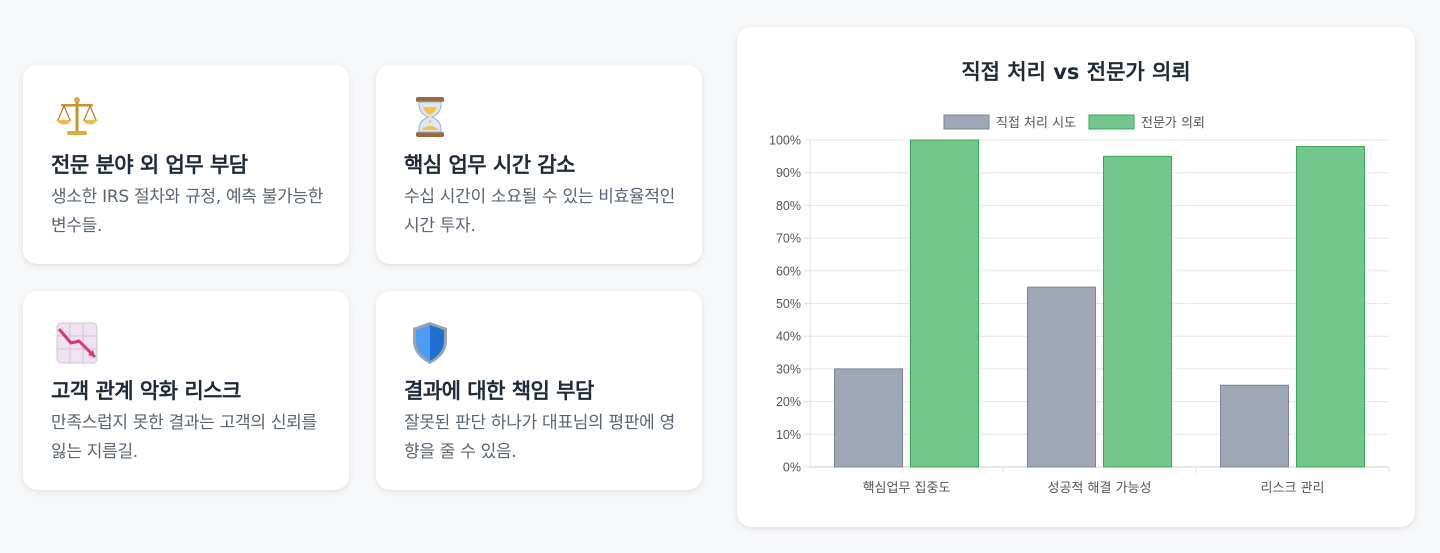 This screenshot has height=553, width=1440. What do you see at coordinates (539, 437) in the screenshot?
I see `feature-desc: 잘못된 판단 하나가 대표님의 평판에 영향을 줄 수 있음.` at bounding box center [539, 437].